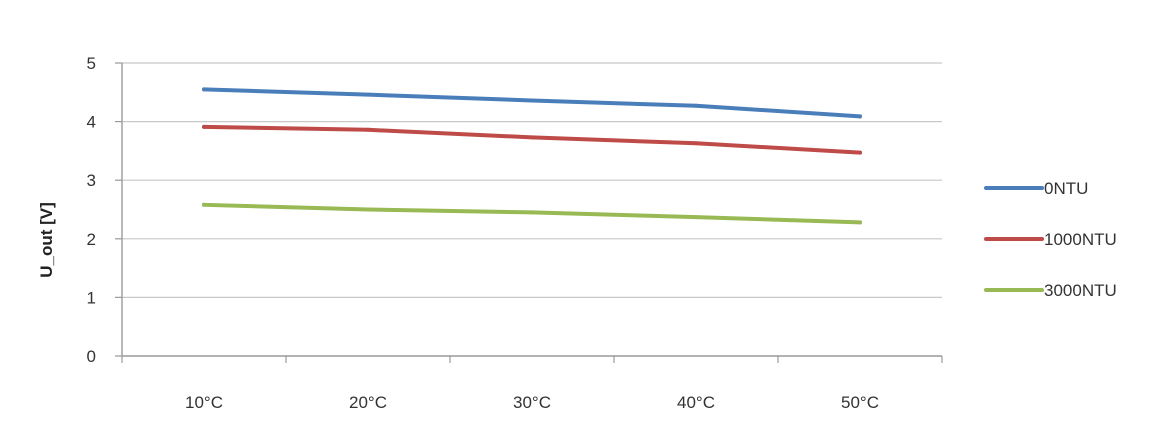  Describe the element at coordinates (91, 180) in the screenshot. I see `y-tick-label: 3` at that location.